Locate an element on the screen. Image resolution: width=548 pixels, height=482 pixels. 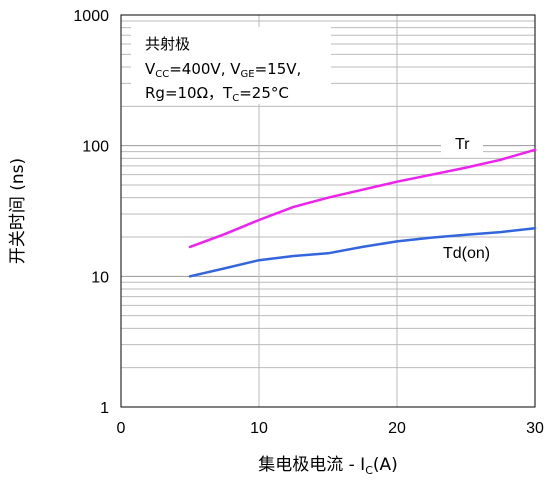
y-tick-label: 100 is located at coordinates (95, 147).